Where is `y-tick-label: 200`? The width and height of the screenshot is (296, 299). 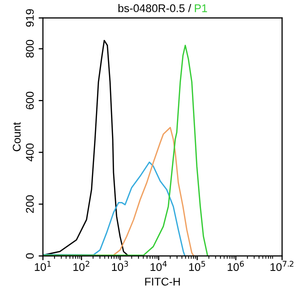 y-tick-label: 200 is located at coordinates (30, 204).